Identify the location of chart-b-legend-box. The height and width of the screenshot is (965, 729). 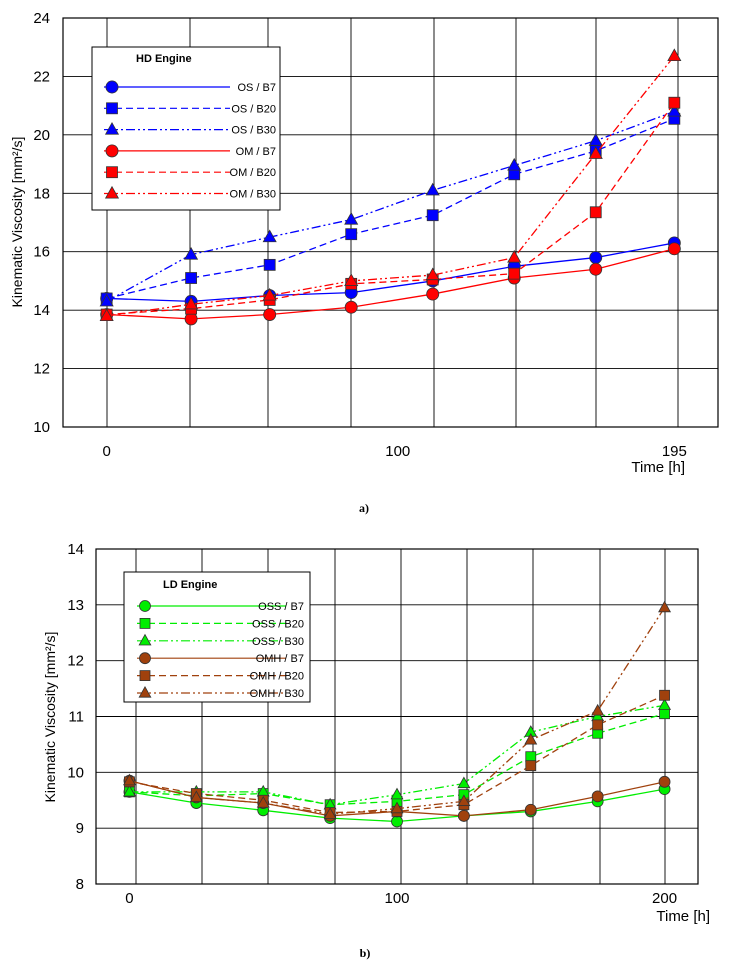
(217, 637).